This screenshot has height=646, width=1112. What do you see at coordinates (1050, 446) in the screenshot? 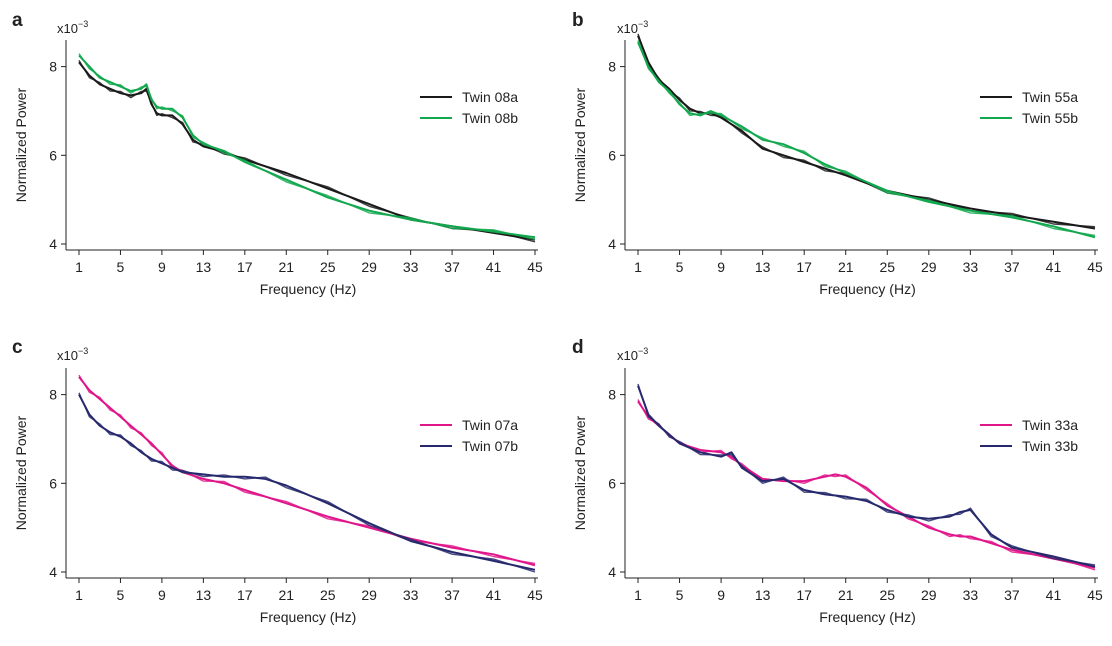
I see `legend-label-2: Twin 33b` at bounding box center [1050, 446].